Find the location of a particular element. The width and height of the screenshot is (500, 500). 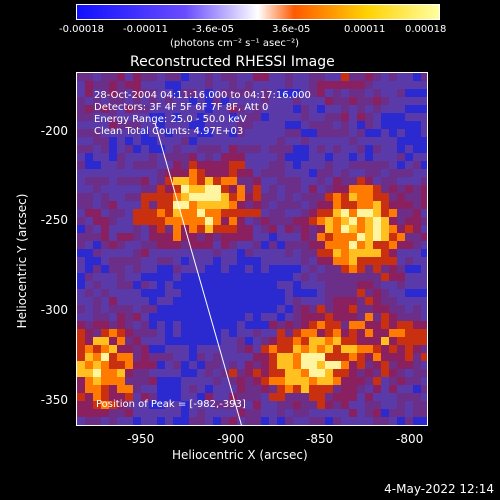

x-tick: -900 is located at coordinates (231, 439).